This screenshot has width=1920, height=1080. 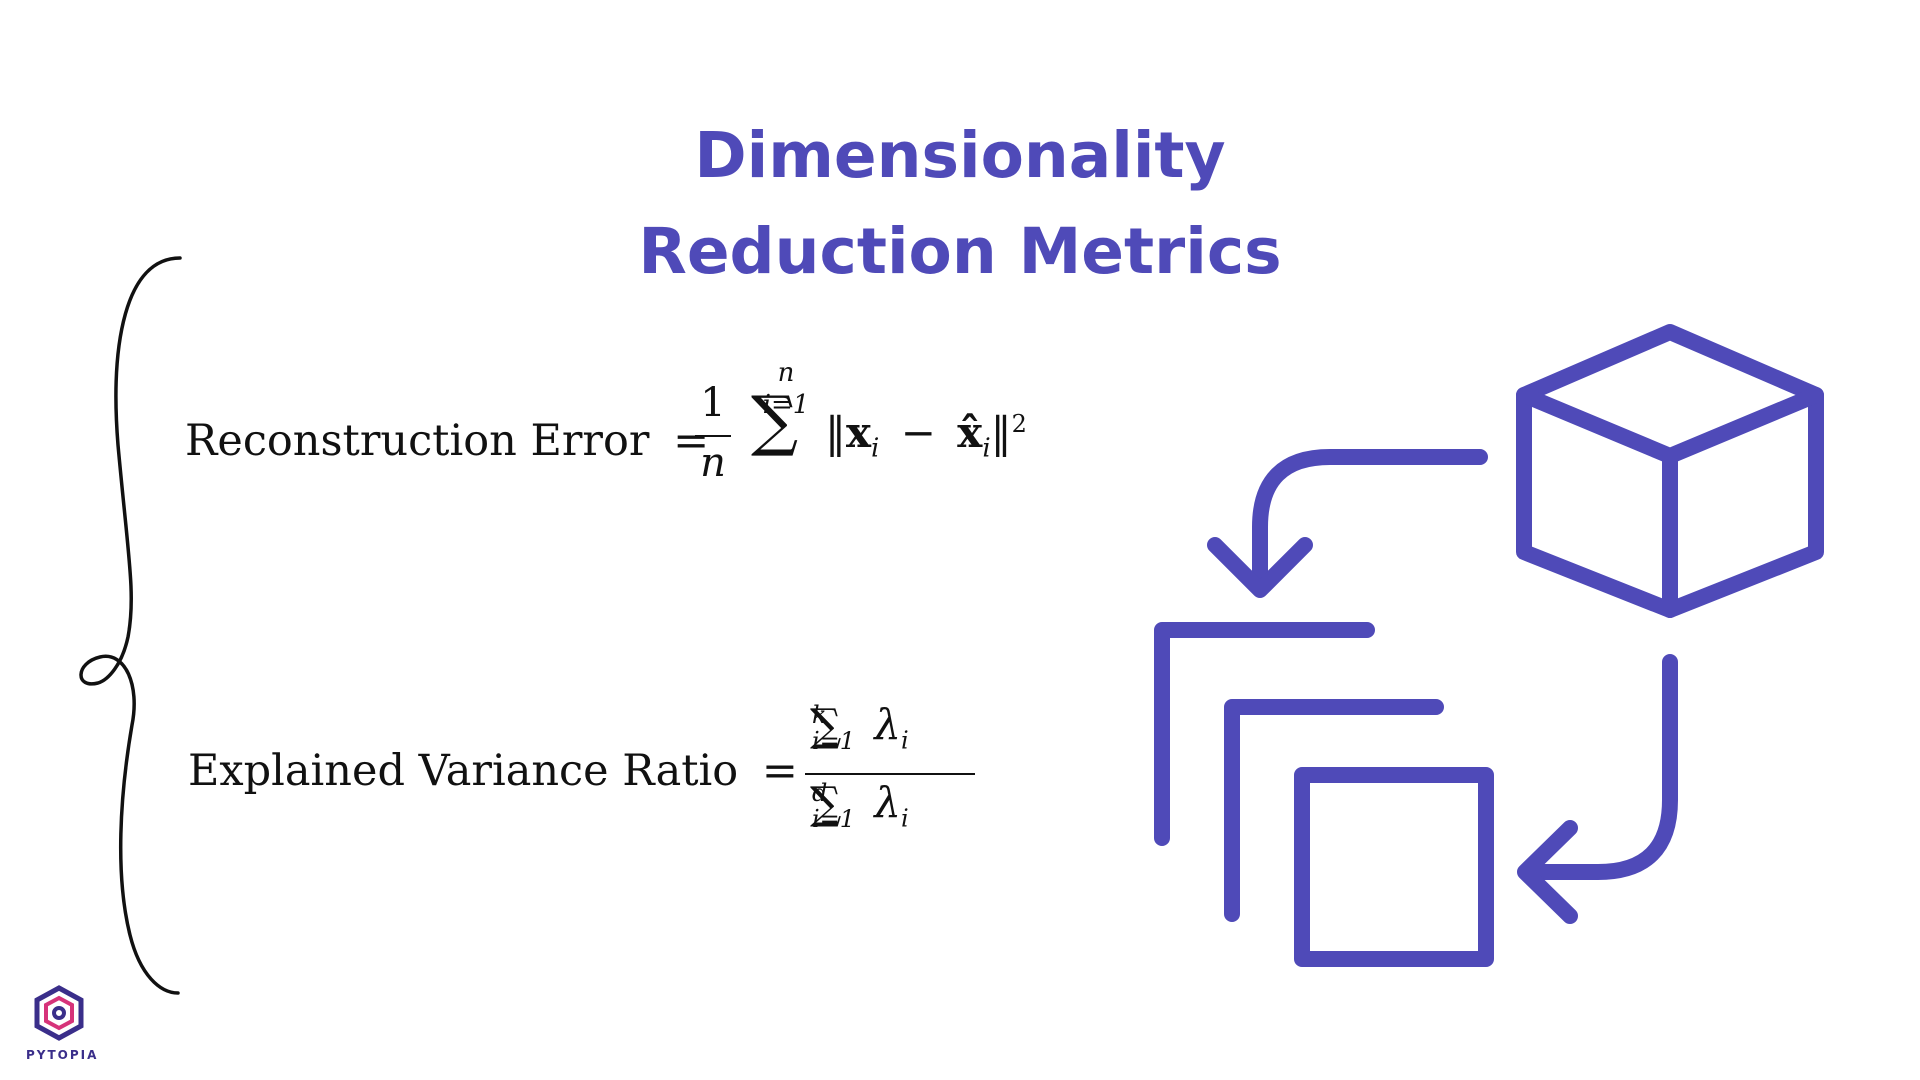 What do you see at coordinates (1019, 424) in the screenshot?
I see `exponent-two: 2` at bounding box center [1019, 424].